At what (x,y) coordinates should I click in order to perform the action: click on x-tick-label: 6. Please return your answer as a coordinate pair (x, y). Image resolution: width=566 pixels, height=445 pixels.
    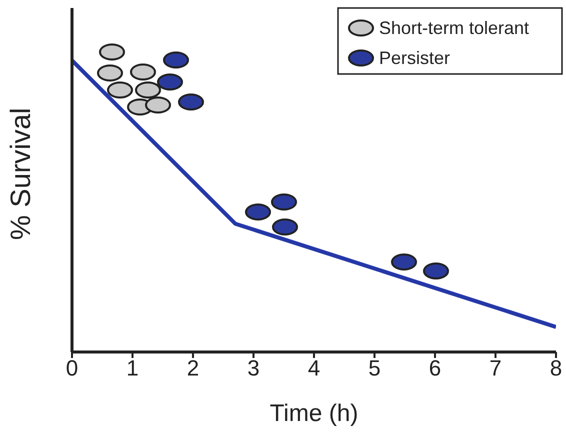
    Looking at the image, I should click on (435, 368).